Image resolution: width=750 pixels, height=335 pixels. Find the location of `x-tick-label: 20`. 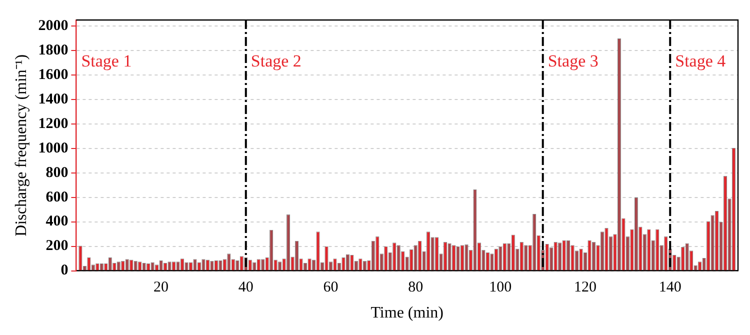

x-tick-label: 20 is located at coordinates (161, 288).